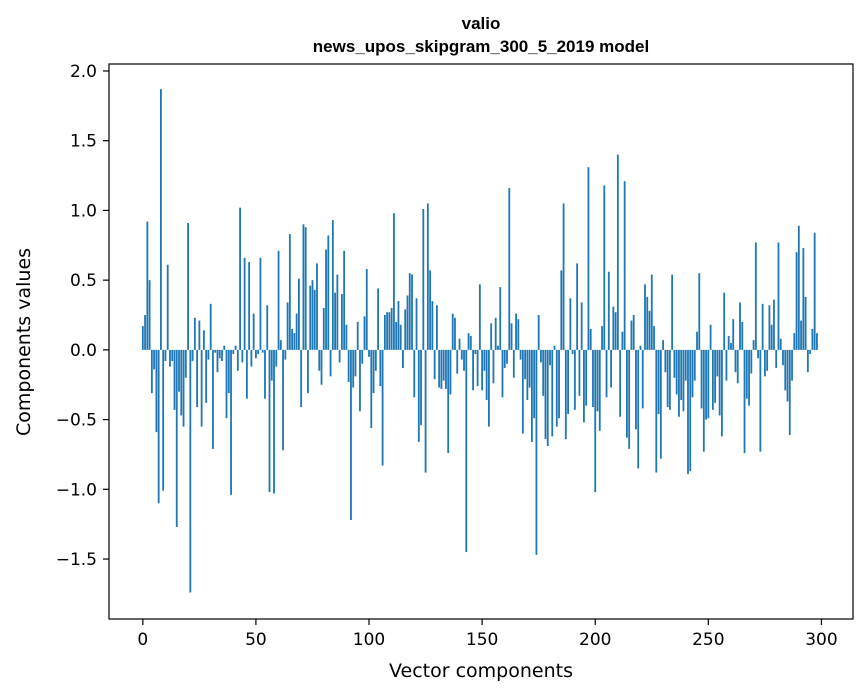 The width and height of the screenshot is (867, 696). What do you see at coordinates (83, 142) in the screenshot?
I see `y-tick-label: 1.5` at bounding box center [83, 142].